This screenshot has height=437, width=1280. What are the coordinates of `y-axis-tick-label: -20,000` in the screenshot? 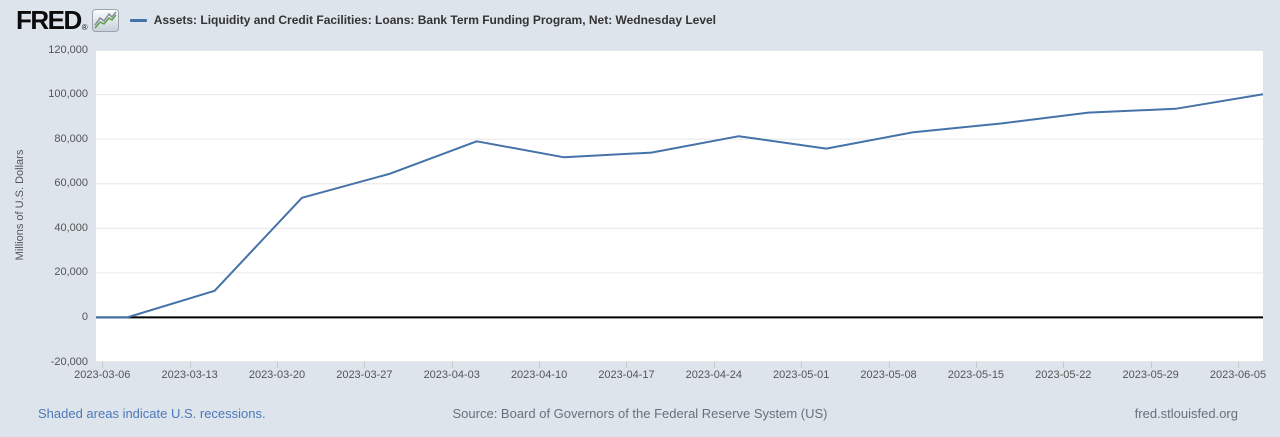 It's located at (69, 361).